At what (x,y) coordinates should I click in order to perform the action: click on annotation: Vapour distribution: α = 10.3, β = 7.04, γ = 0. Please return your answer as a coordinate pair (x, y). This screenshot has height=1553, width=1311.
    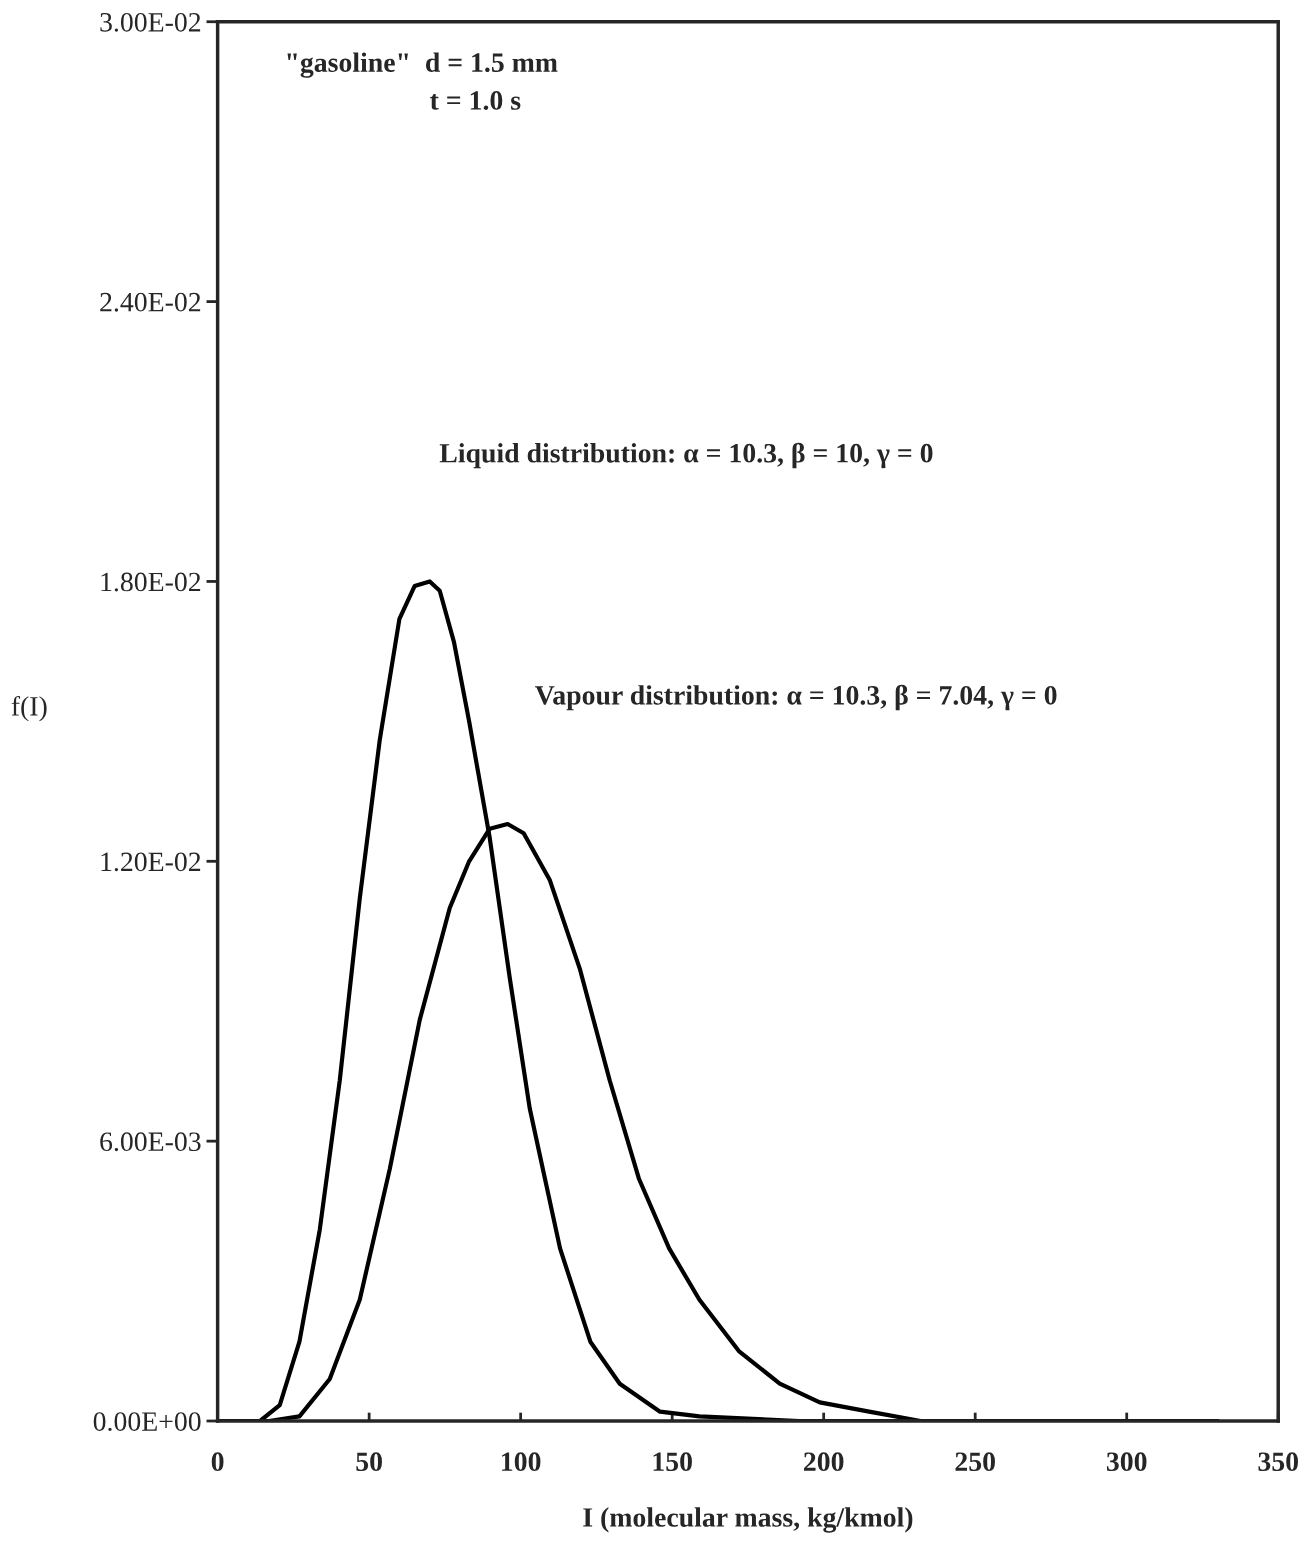
    Looking at the image, I should click on (796, 697).